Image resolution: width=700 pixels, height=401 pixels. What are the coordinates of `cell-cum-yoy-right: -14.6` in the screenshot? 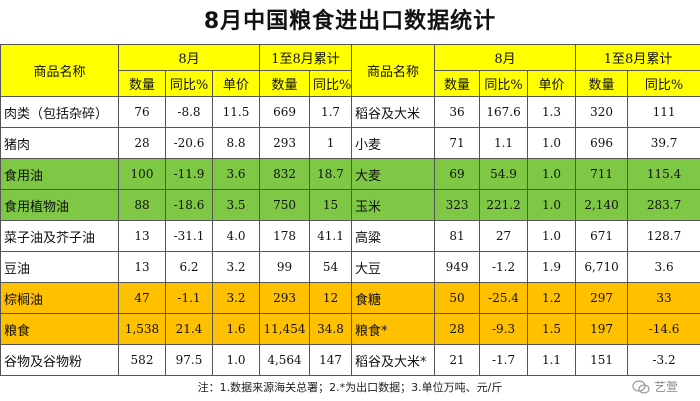 It's located at (663, 329).